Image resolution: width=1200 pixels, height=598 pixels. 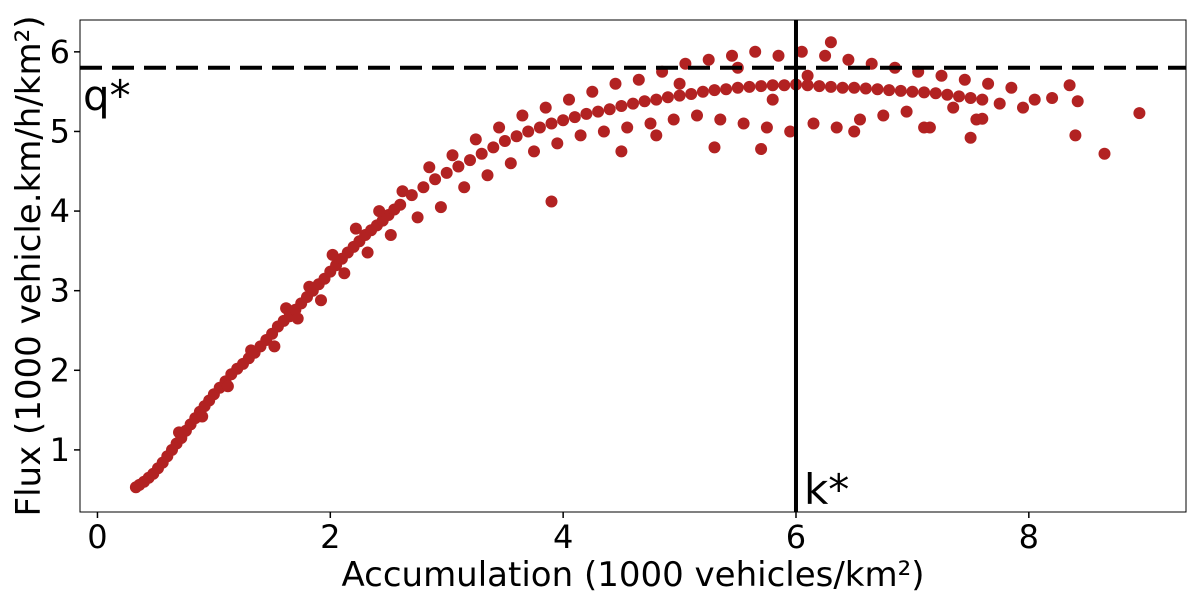 What do you see at coordinates (826, 489) in the screenshot?
I see `k-star-label: k*` at bounding box center [826, 489].